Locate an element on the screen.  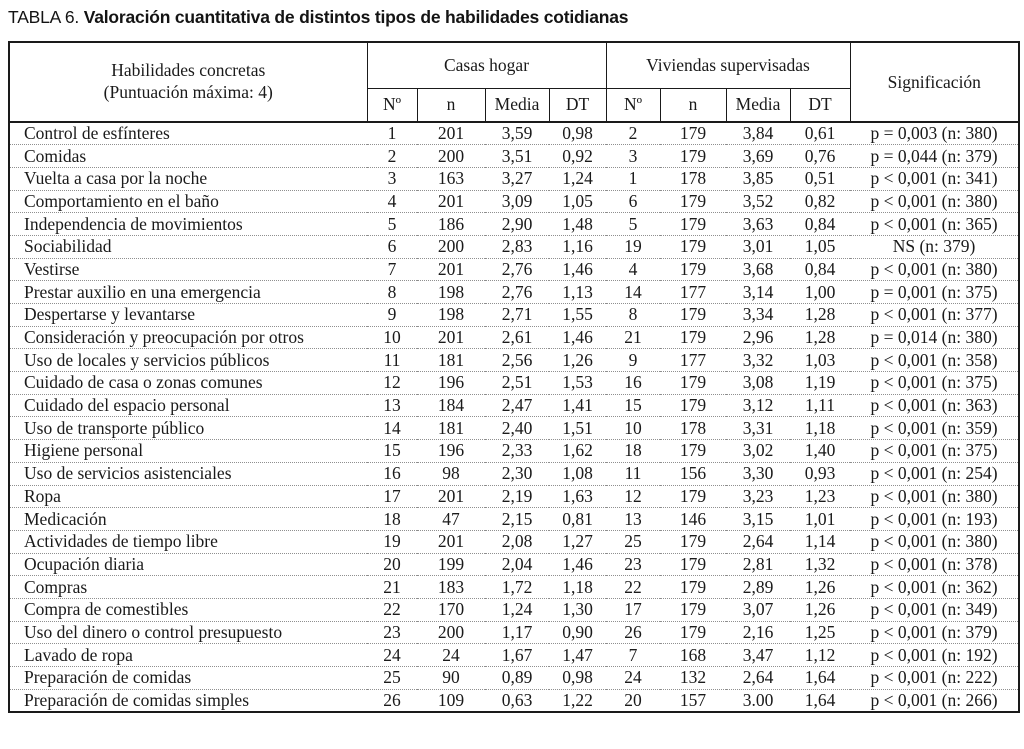
vs-media-cell: 3,84 is located at coordinates (758, 134).